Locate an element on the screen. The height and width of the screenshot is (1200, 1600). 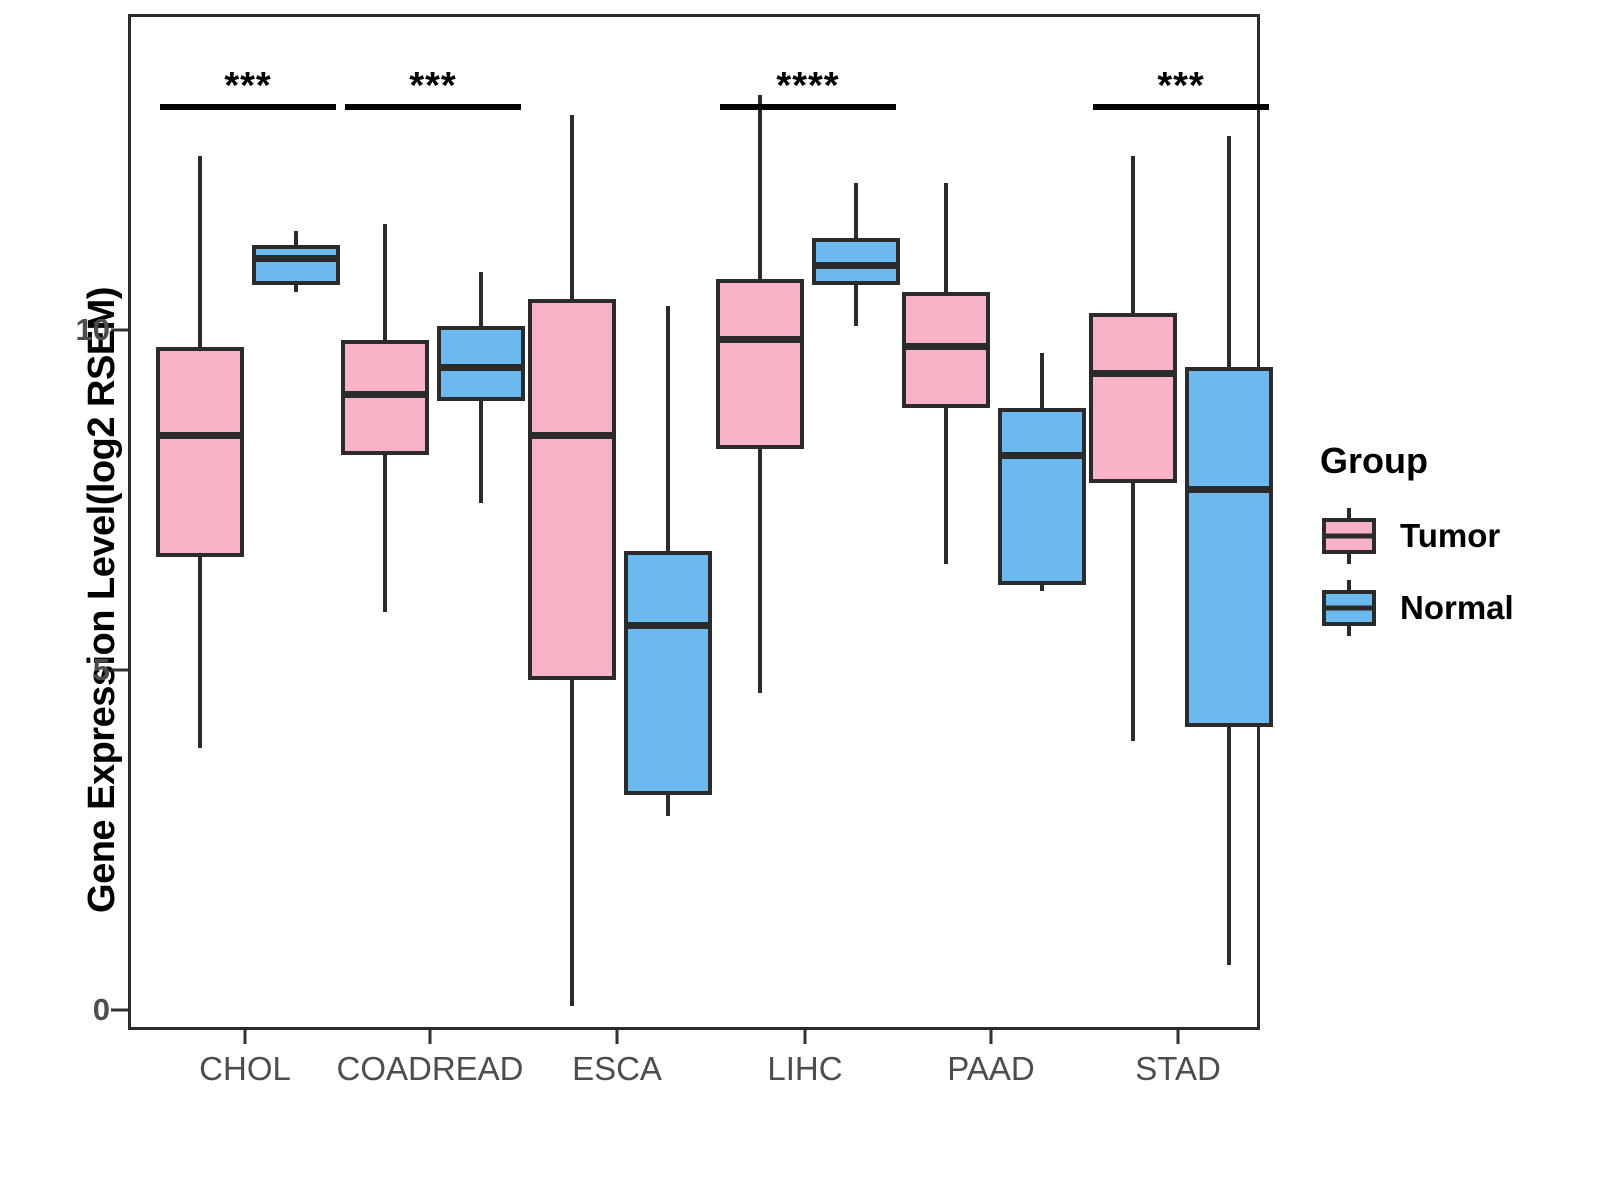
significance-annotation: **** is located at coordinates (808, 84).